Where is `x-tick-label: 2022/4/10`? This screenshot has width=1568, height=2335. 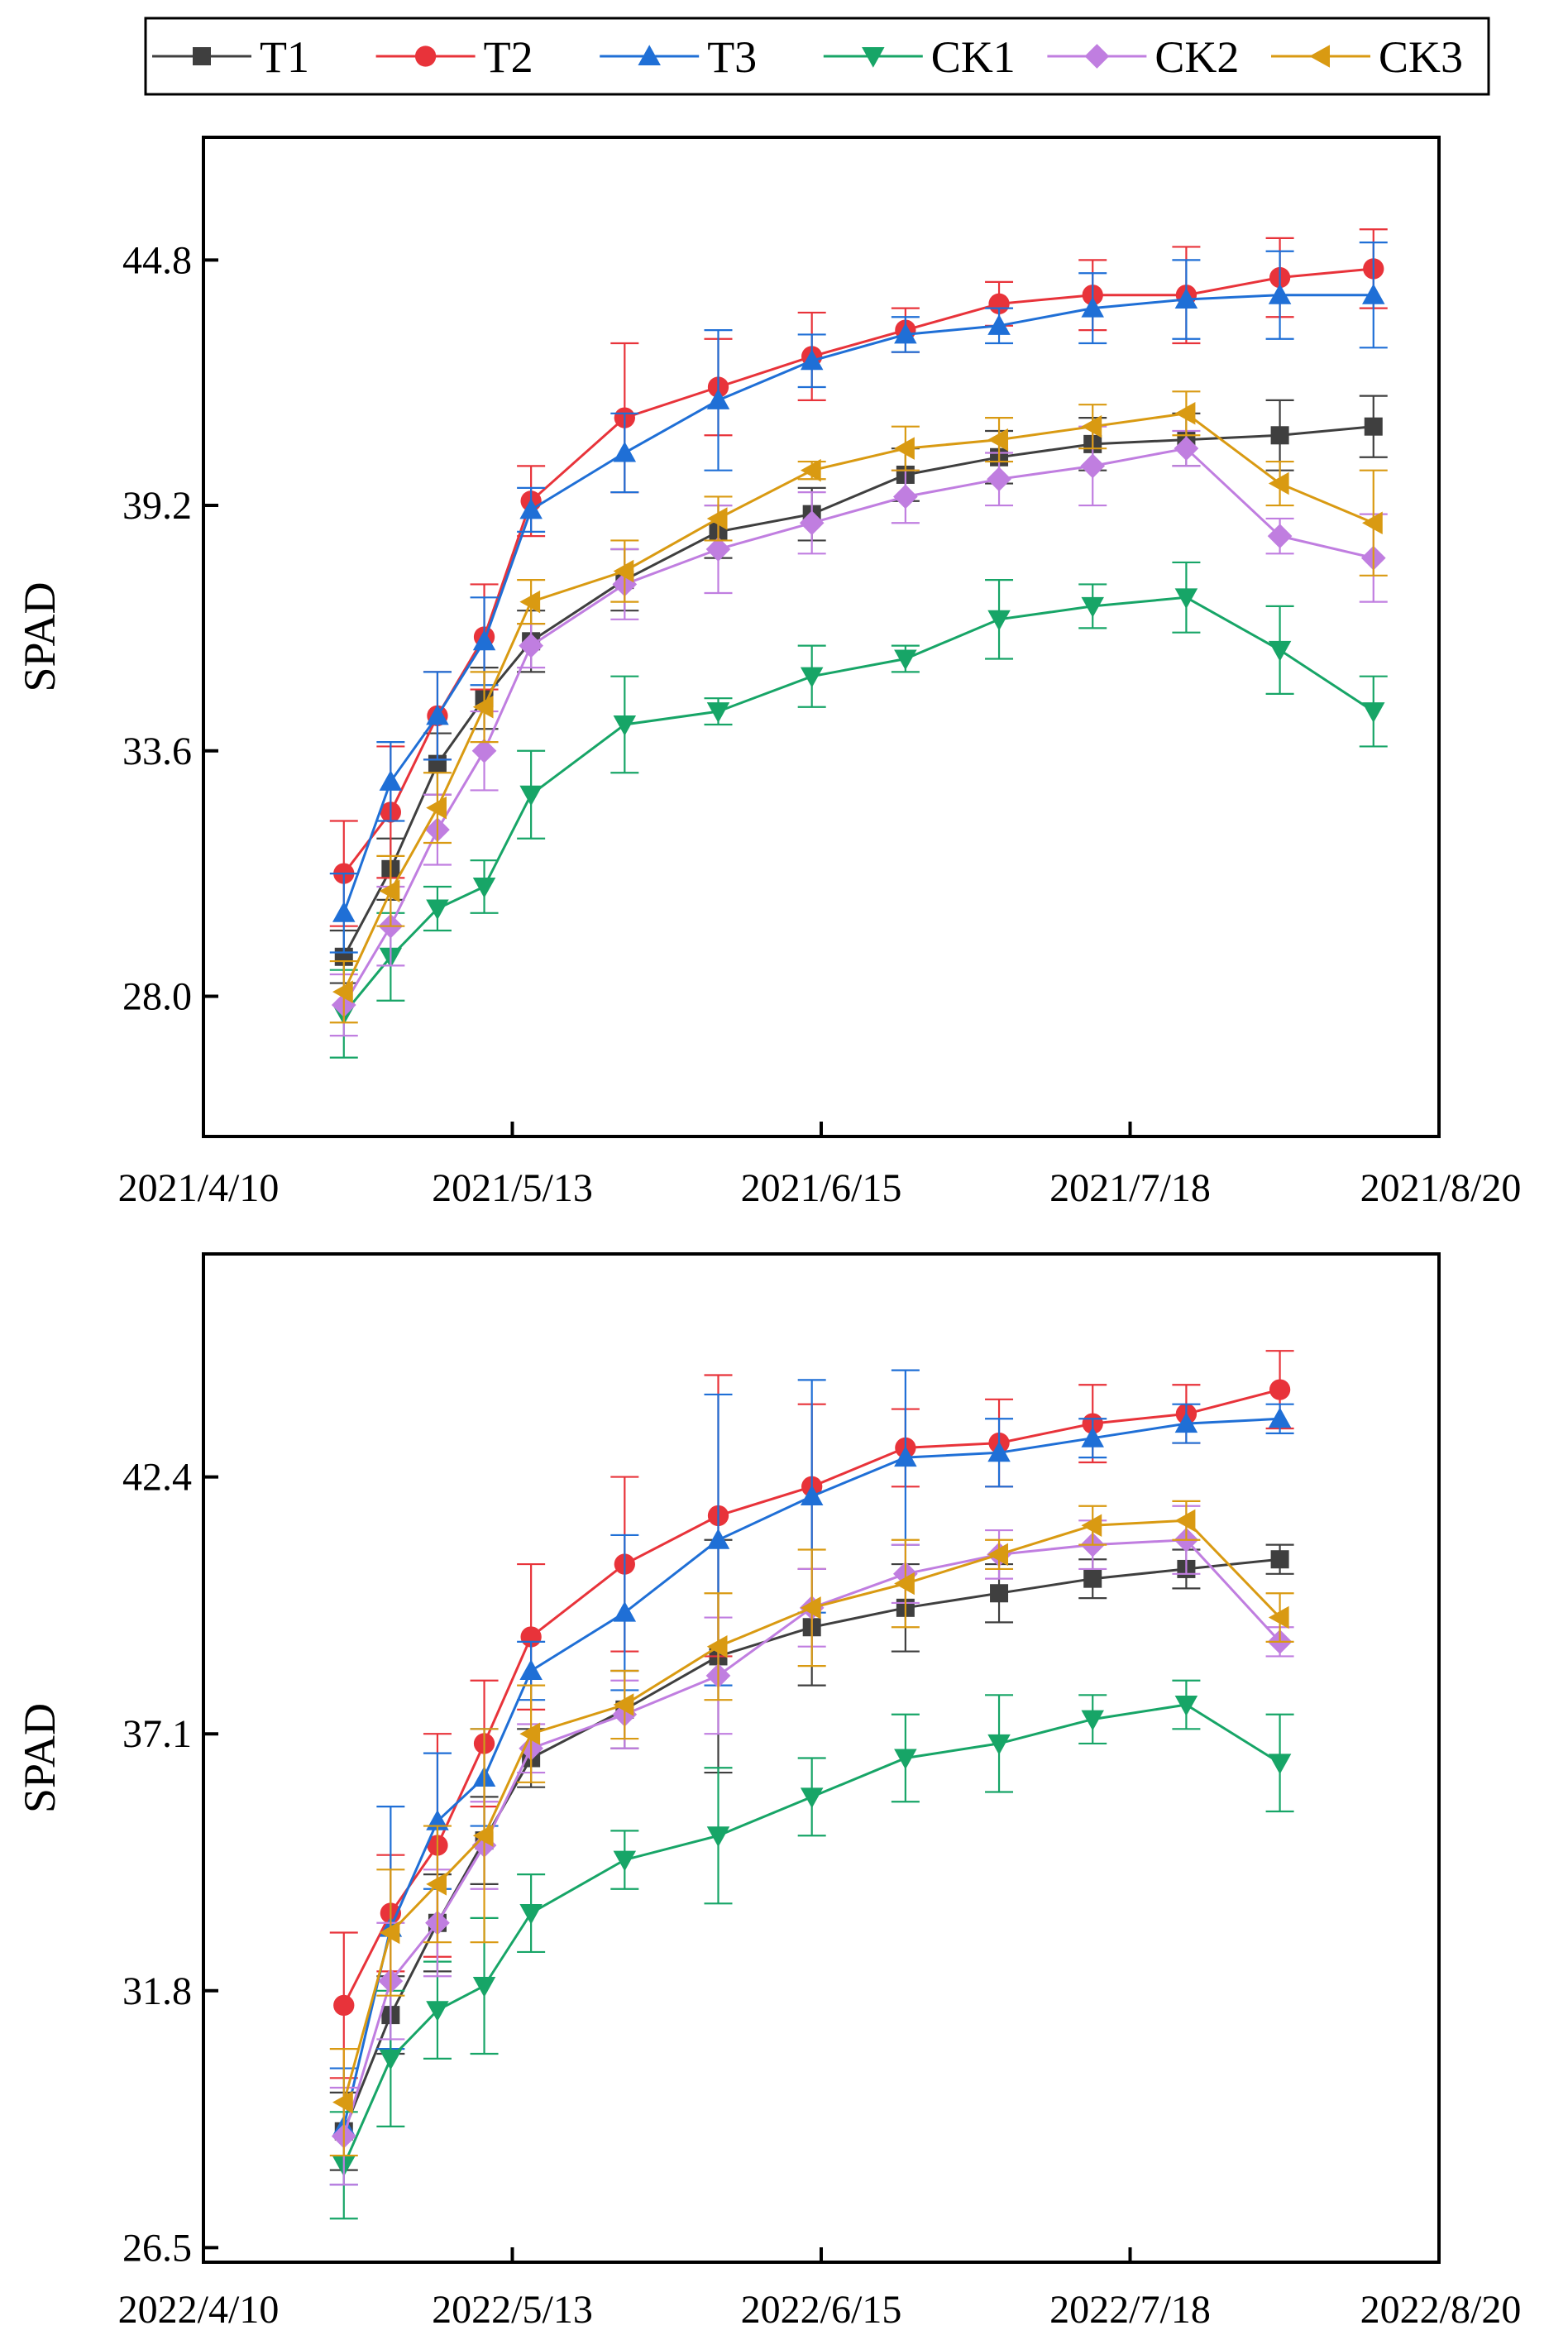 x-tick-label: 2022/4/10 is located at coordinates (199, 2310).